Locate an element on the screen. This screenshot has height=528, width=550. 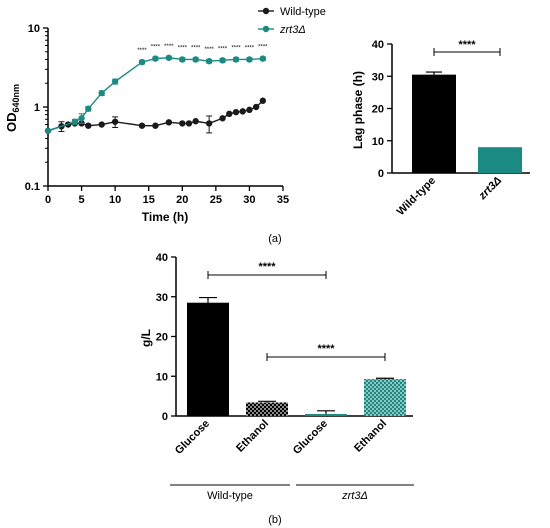
growth-chart-xlabel: Time (h) is located at coordinates (165, 217).